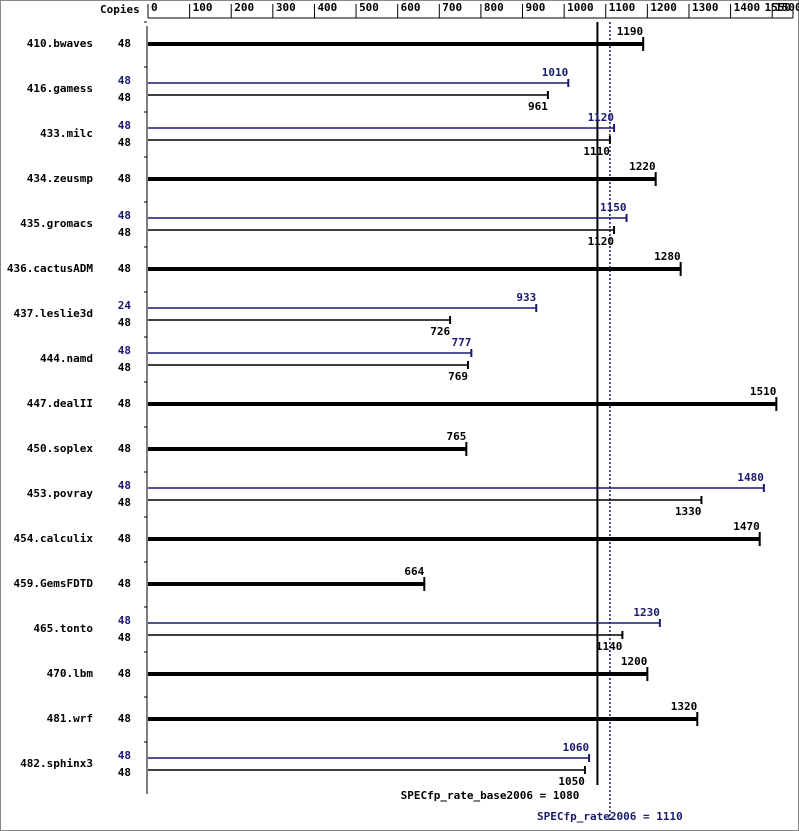 The image size is (799, 831). What do you see at coordinates (705, 7) in the screenshot?
I see `x-tick-label: 1300` at bounding box center [705, 7].